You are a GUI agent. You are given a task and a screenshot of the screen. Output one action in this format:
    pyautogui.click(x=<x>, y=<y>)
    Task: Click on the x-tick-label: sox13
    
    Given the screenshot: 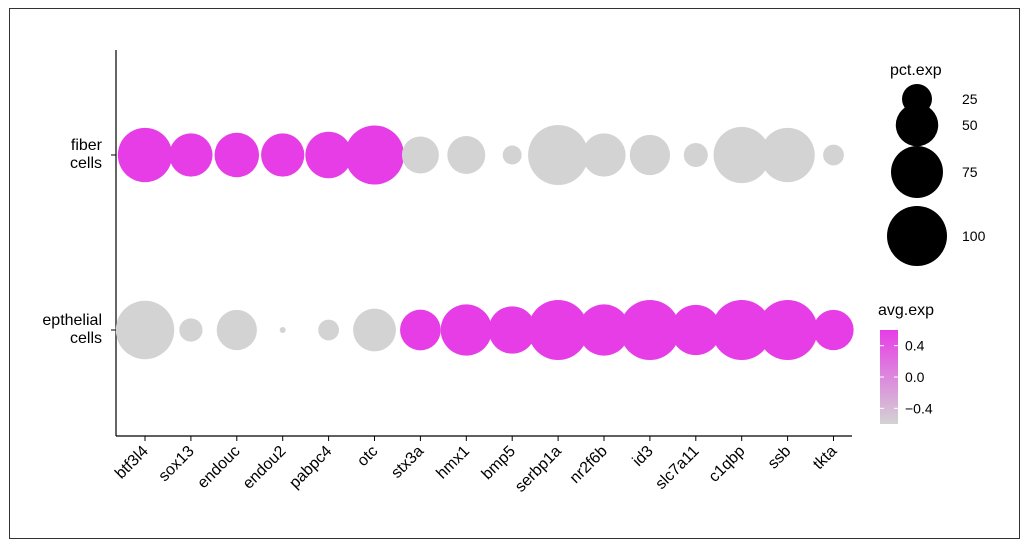 What is the action you would take?
    pyautogui.click(x=177, y=464)
    